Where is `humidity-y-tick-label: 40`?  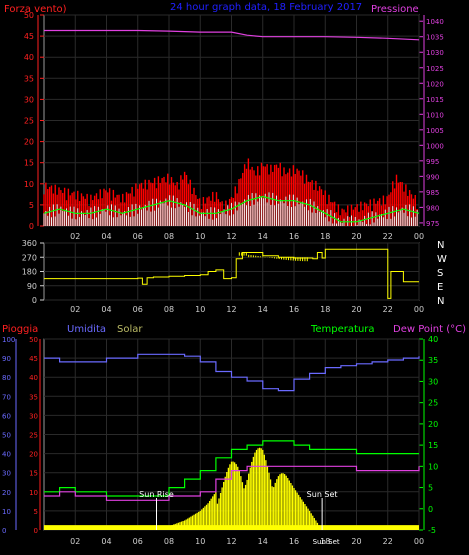 humidity-y-tick-label: 40 is located at coordinates (6, 455).